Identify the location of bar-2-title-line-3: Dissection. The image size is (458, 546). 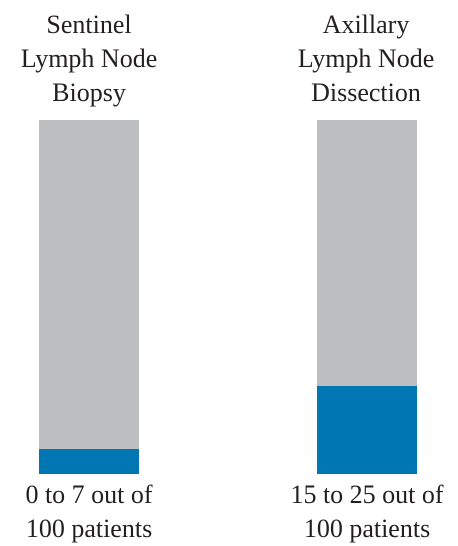
(366, 92).